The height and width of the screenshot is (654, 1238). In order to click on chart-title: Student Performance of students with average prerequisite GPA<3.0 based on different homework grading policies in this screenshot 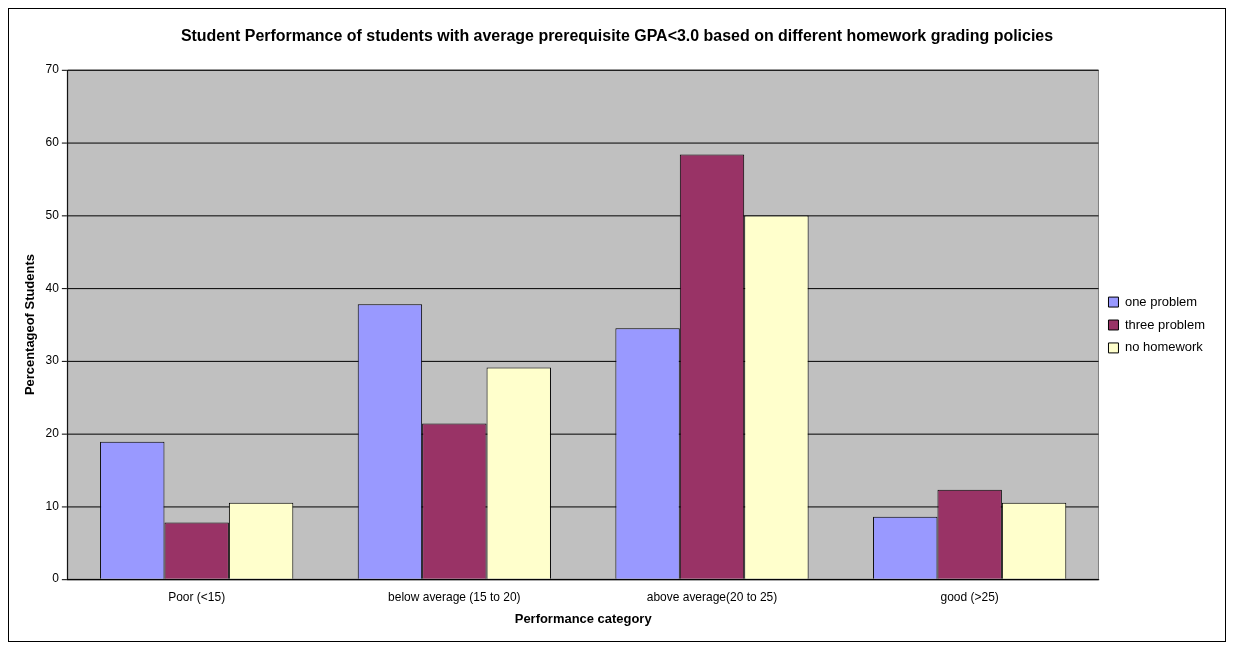, I will do `click(617, 35)`.